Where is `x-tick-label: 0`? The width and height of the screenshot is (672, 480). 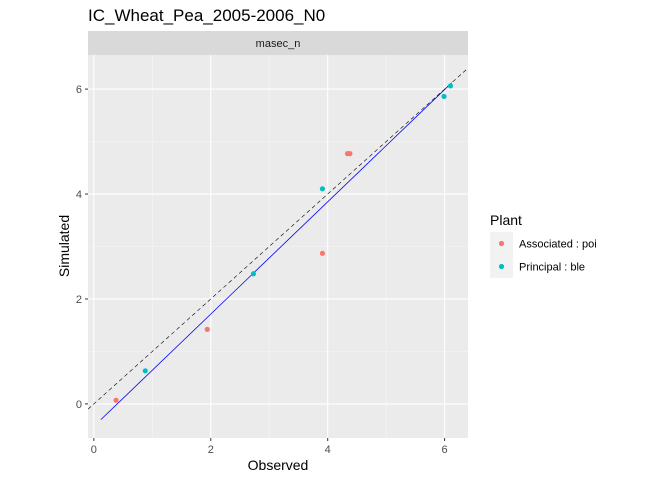
x-tick-label: 0 is located at coordinates (94, 450).